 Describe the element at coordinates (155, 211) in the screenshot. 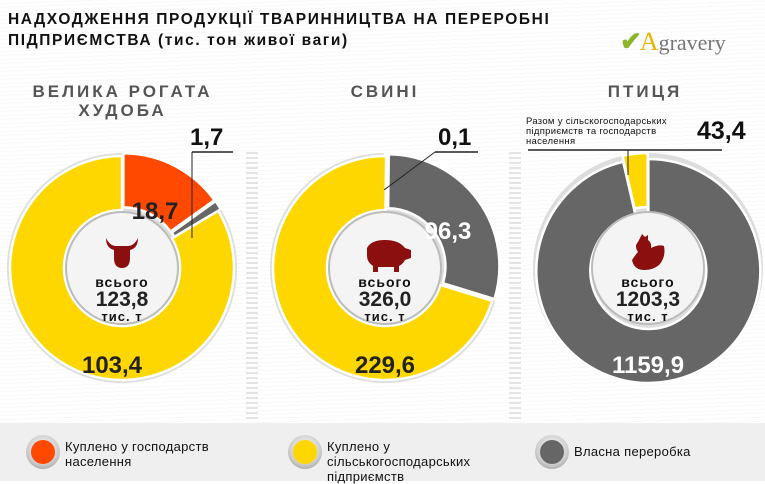

I see `label-cattle-households: 18,7` at that location.